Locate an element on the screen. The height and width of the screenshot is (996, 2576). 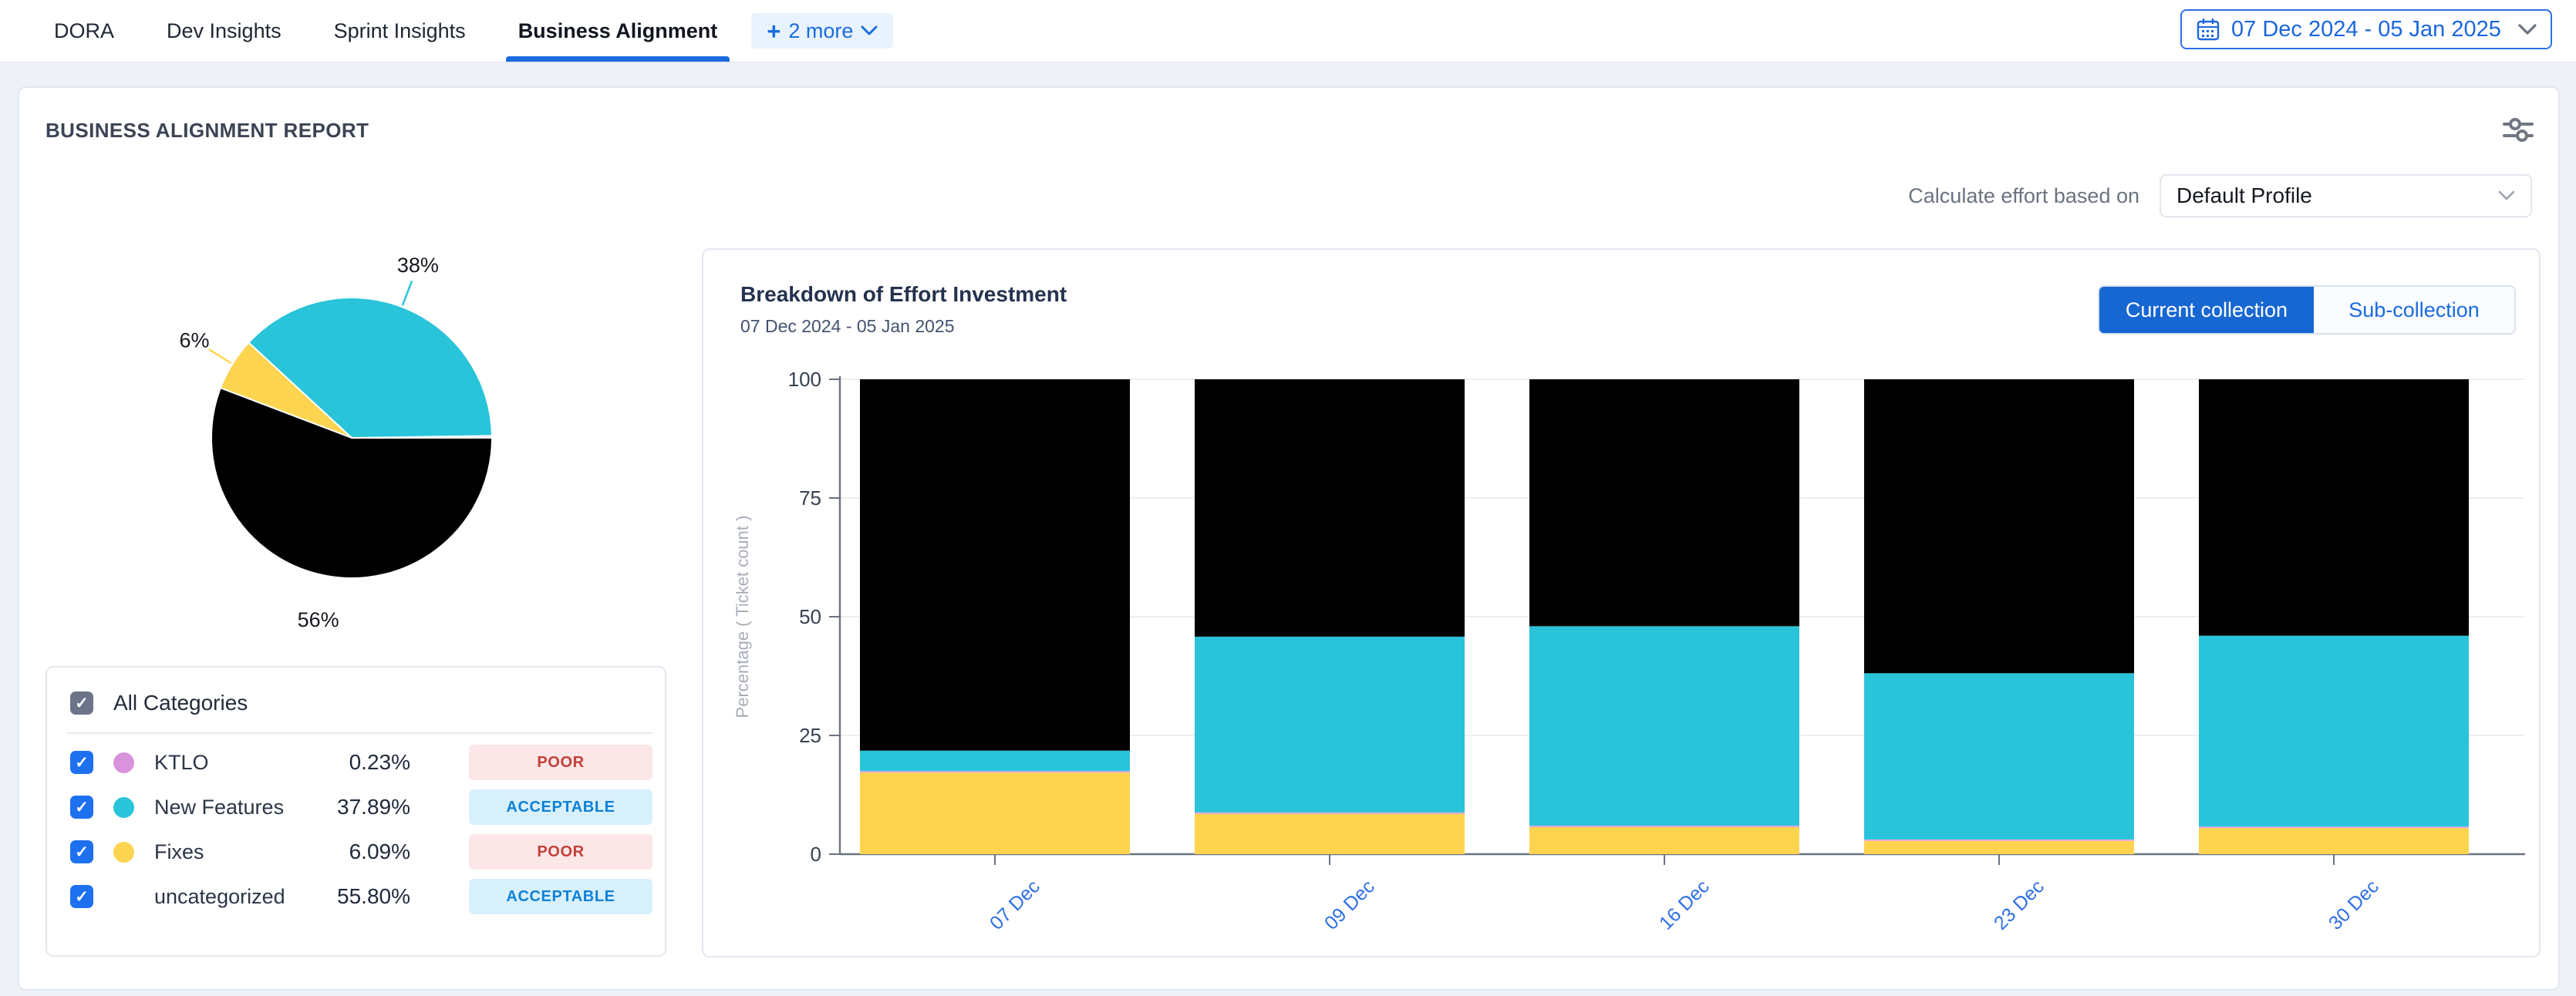
category-row-uncategorized: ✓ uncategorized 55.80% ACCEPTABLE is located at coordinates (361, 896).